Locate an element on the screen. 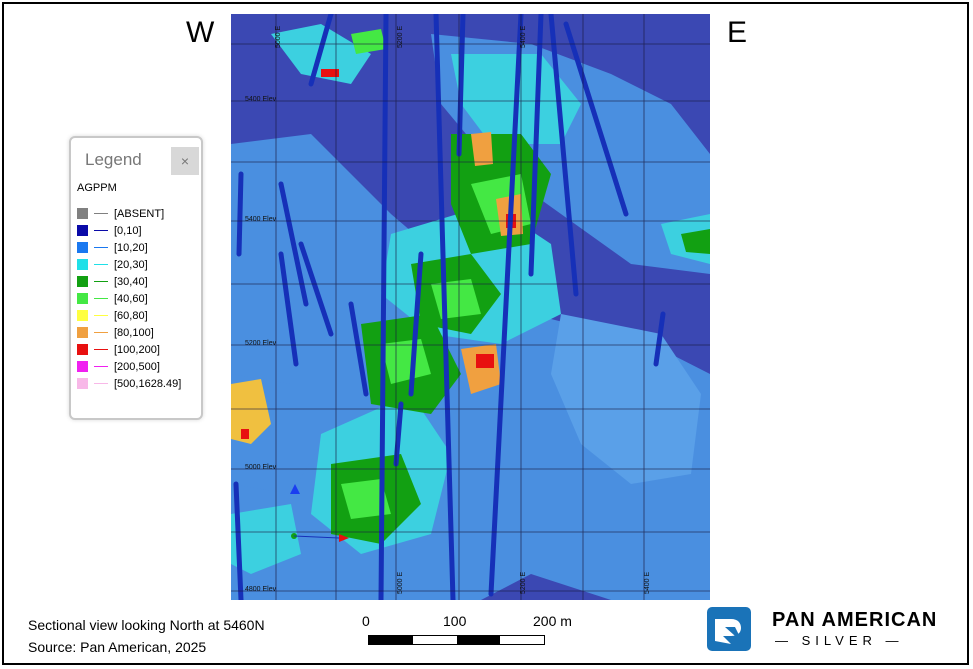 This screenshot has width=973, height=669. scale-label-0: 0 is located at coordinates (366, 621).